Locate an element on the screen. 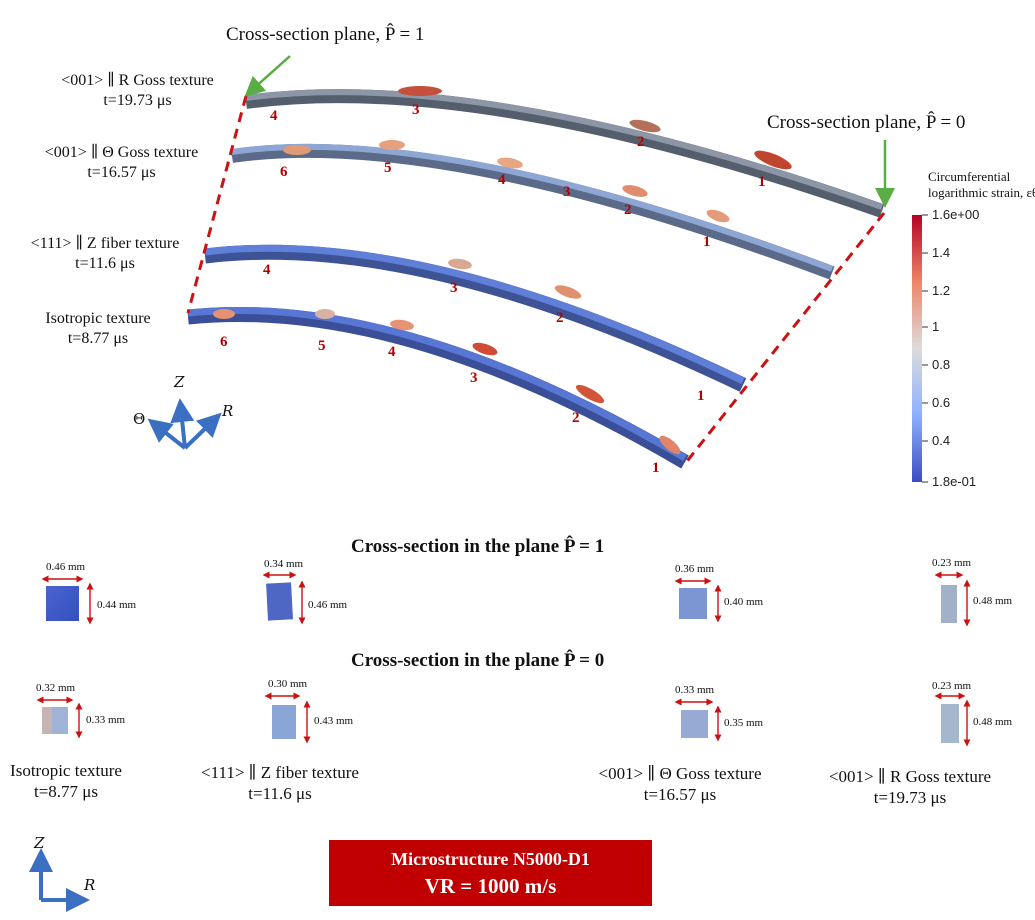  strip-label-z-fiber: <111> ∥ Z fiber texture t=11.6 μs is located at coordinates (105, 254).